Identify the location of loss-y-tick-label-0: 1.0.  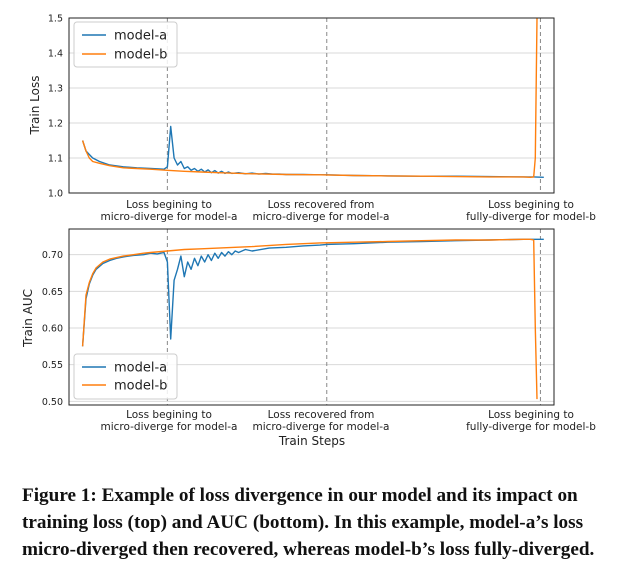
(55, 194).